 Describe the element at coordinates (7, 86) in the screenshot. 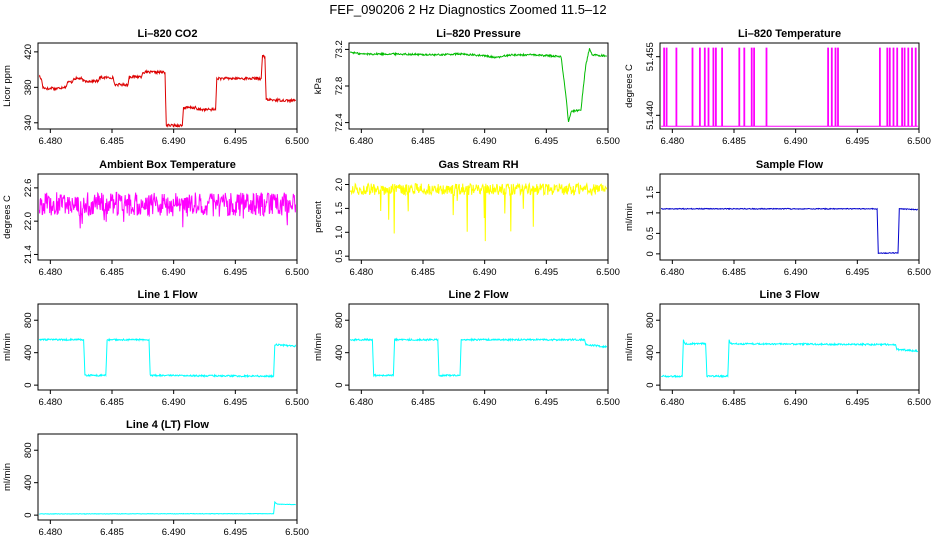

I see `y-axis-label: Licor ppm` at that location.